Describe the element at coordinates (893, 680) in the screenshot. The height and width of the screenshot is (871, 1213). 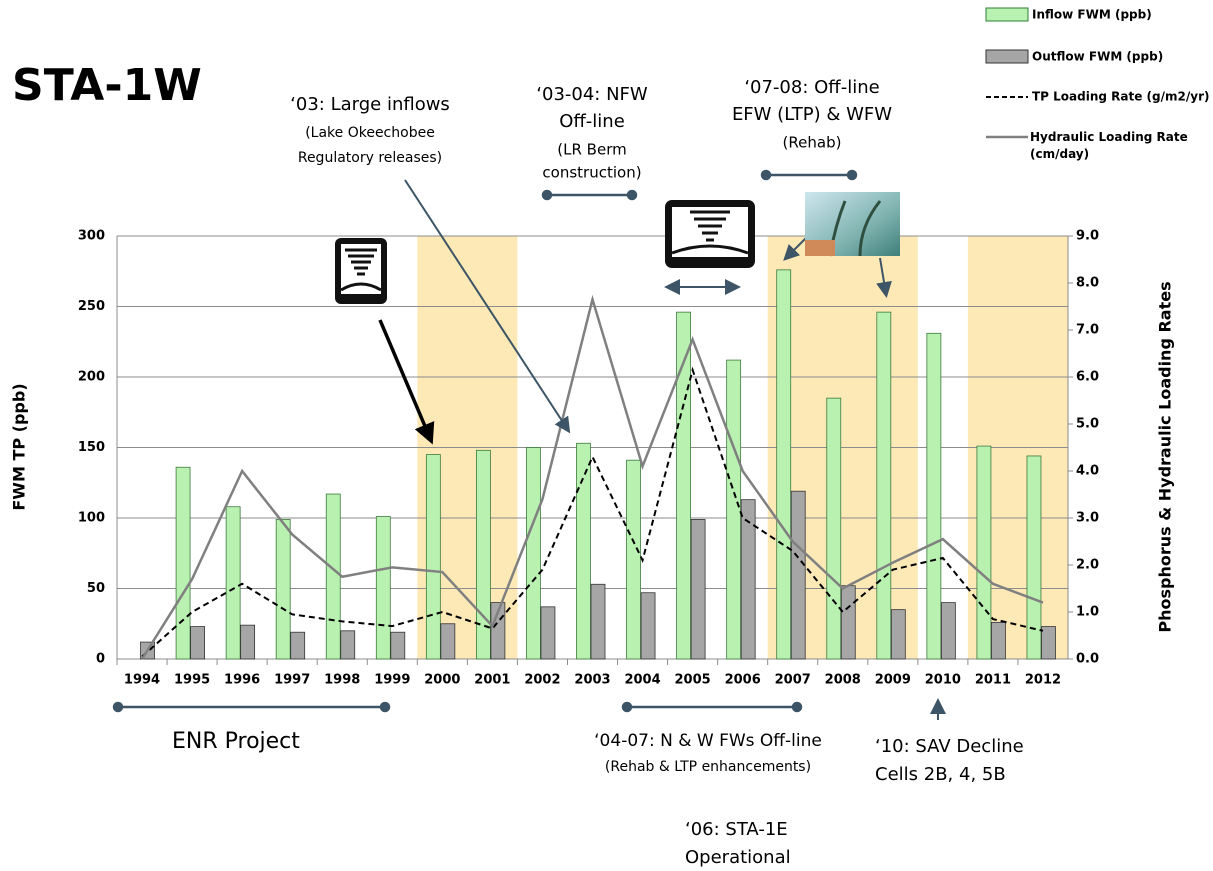
I see `x-tick-label: 2009` at that location.